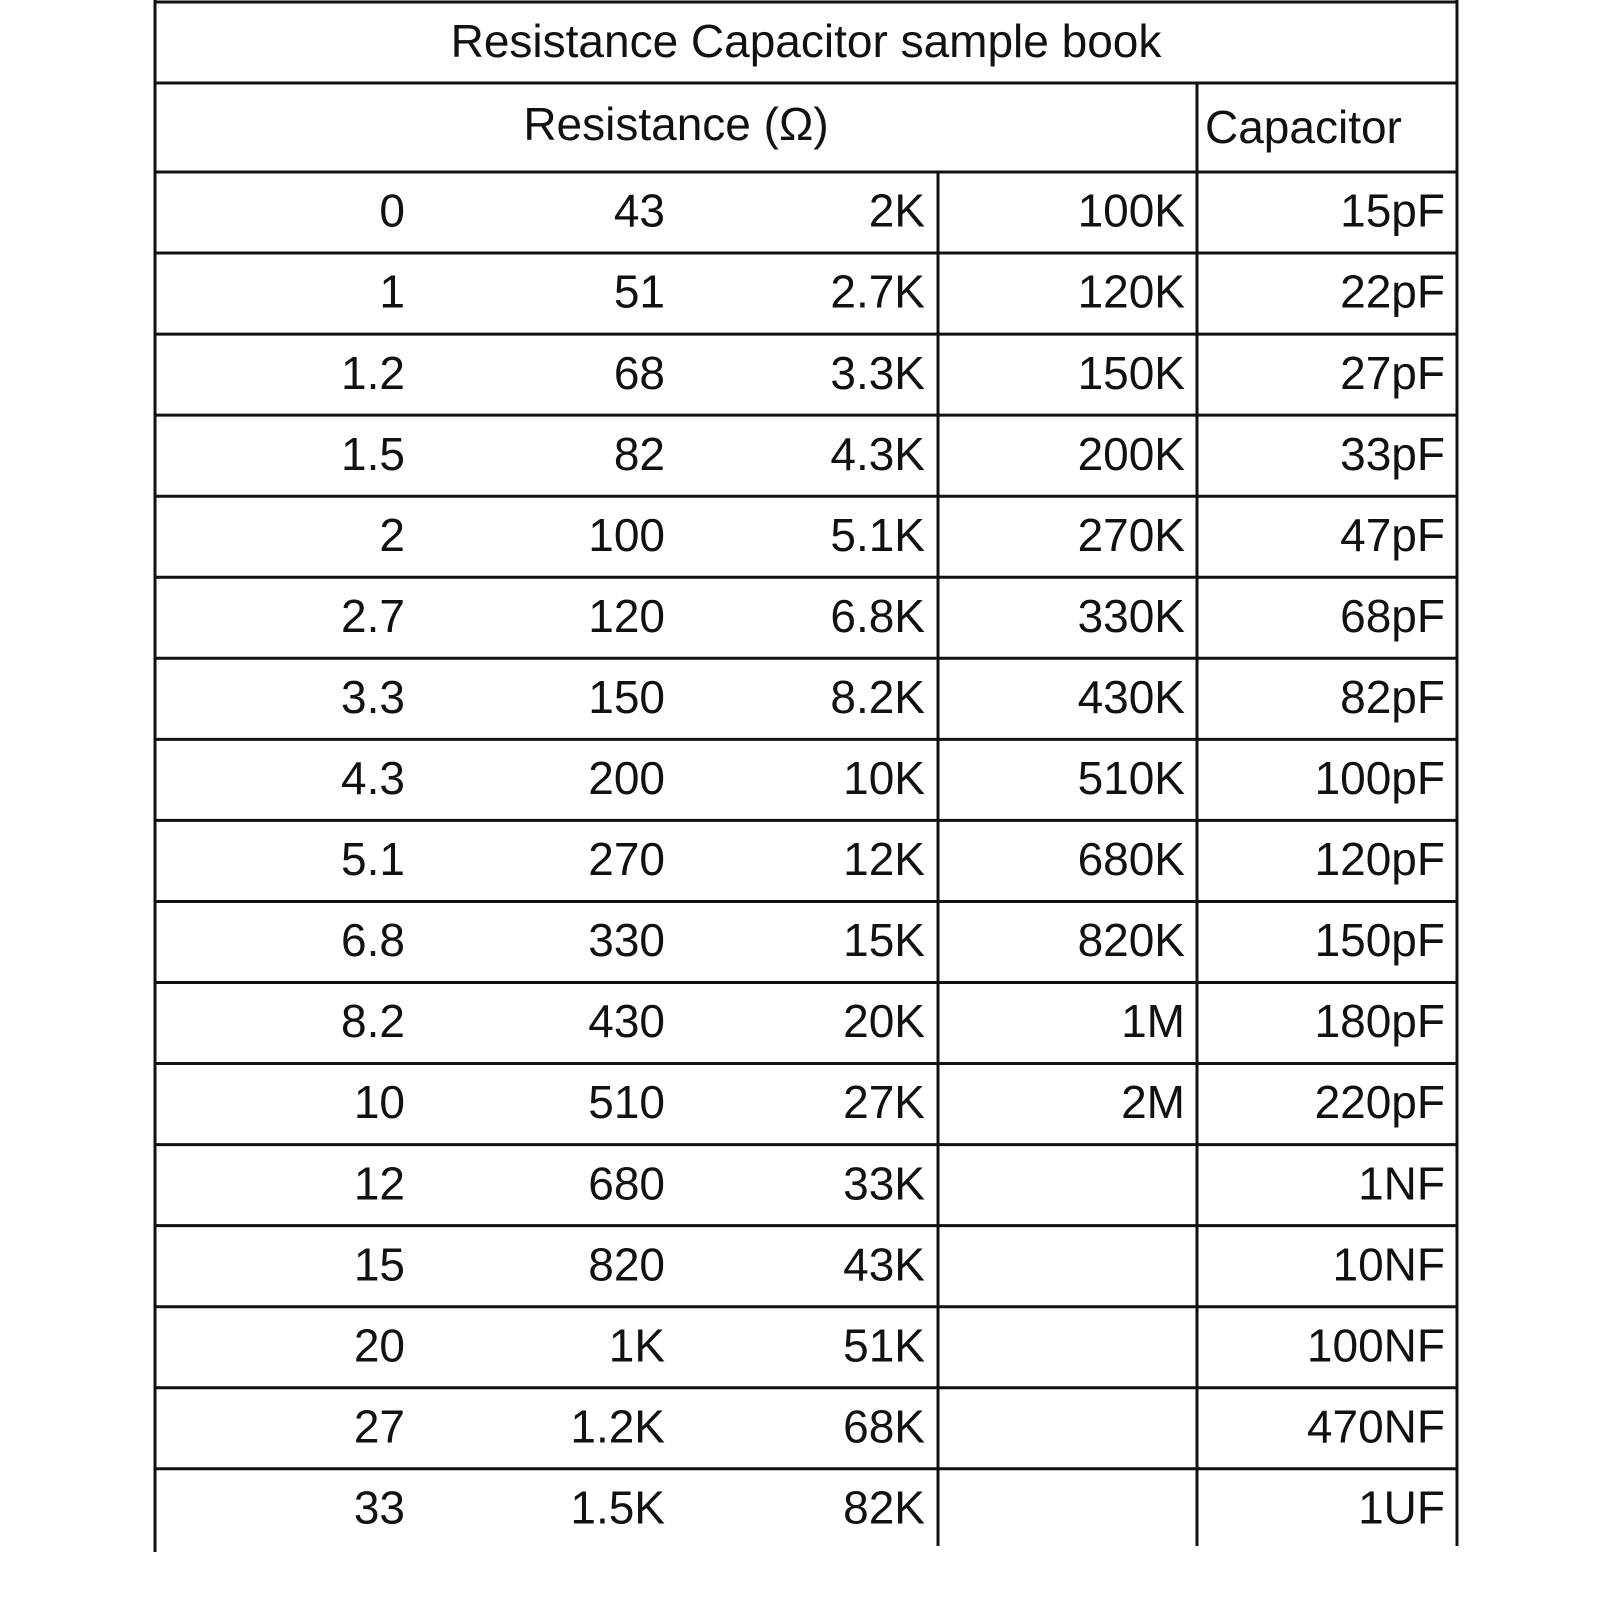  I want to click on cell: 510K, so click(1132, 778).